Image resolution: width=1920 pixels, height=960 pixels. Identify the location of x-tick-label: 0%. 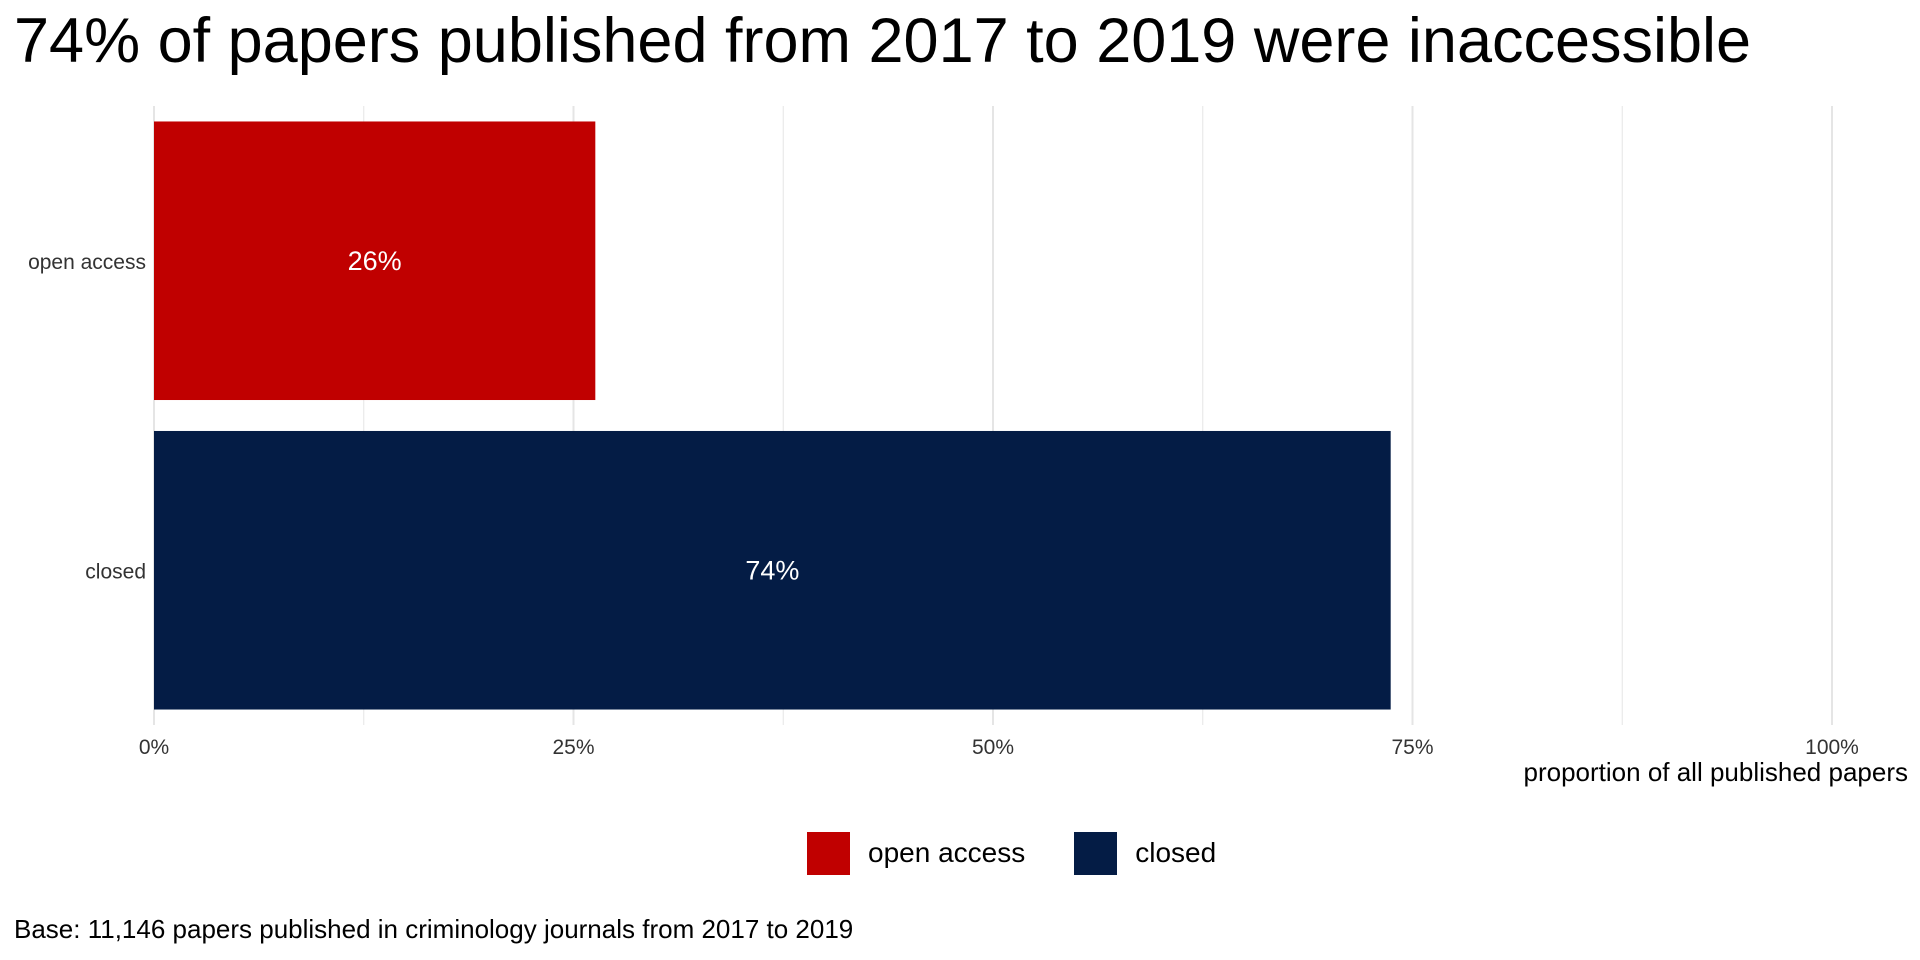
(154, 747).